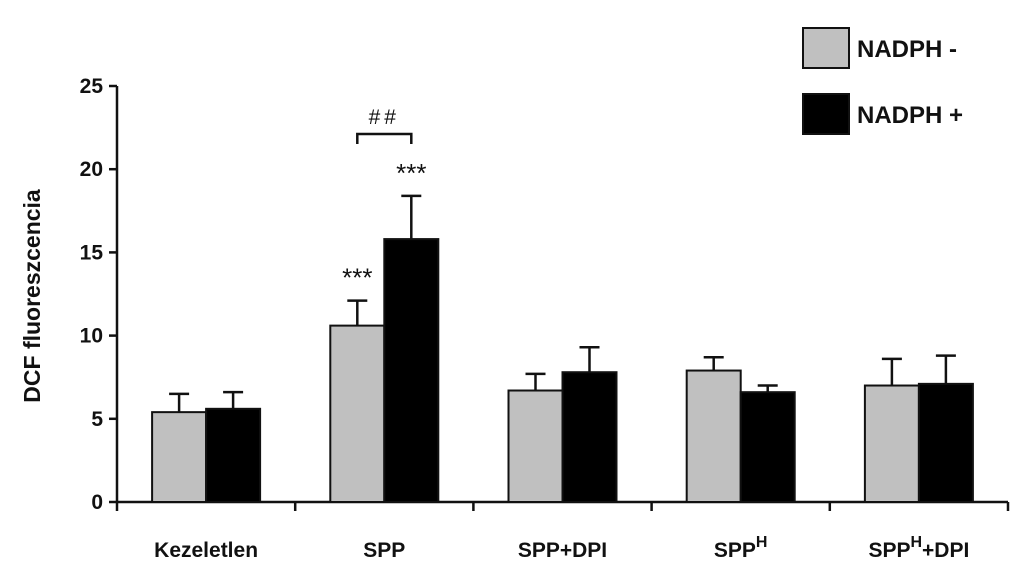 This screenshot has width=1023, height=585. What do you see at coordinates (907, 49) in the screenshot?
I see `legend-label: NADPH -` at bounding box center [907, 49].